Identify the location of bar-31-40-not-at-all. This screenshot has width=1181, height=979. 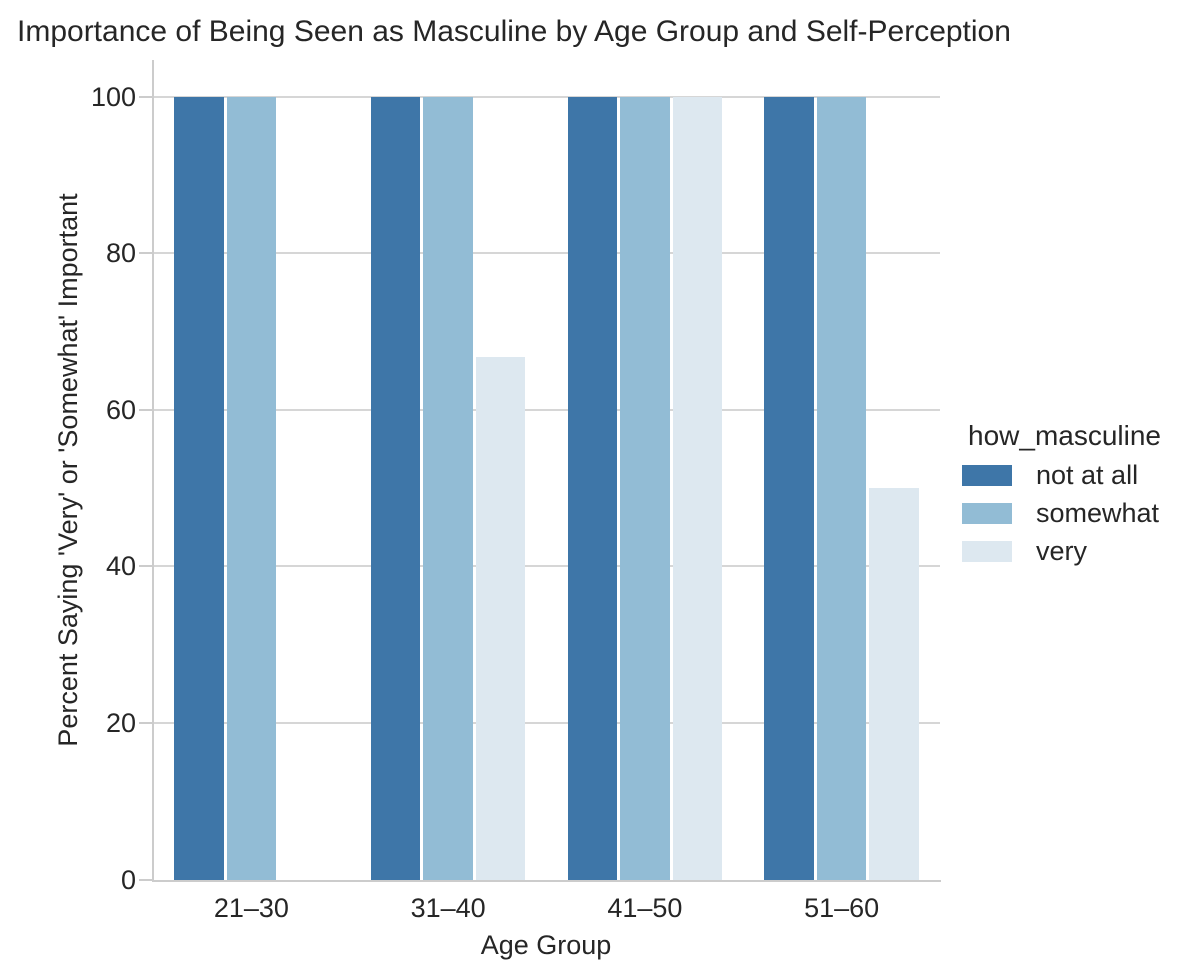
(395, 488).